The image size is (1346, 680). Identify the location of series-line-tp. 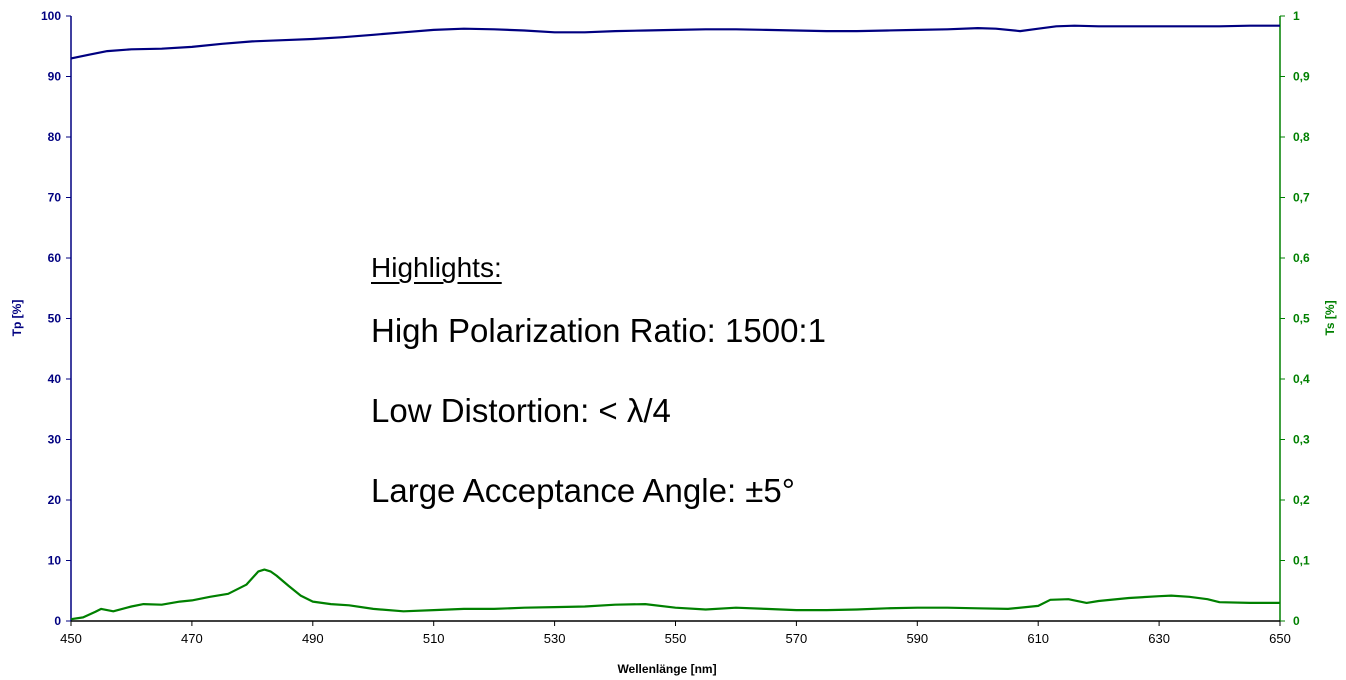
(675, 42).